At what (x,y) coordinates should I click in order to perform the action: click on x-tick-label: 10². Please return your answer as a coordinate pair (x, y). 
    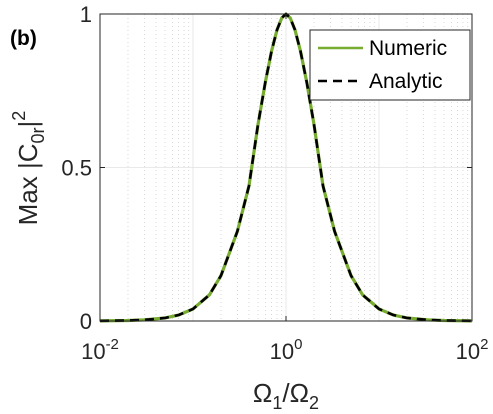
    Looking at the image, I should click on (472, 350).